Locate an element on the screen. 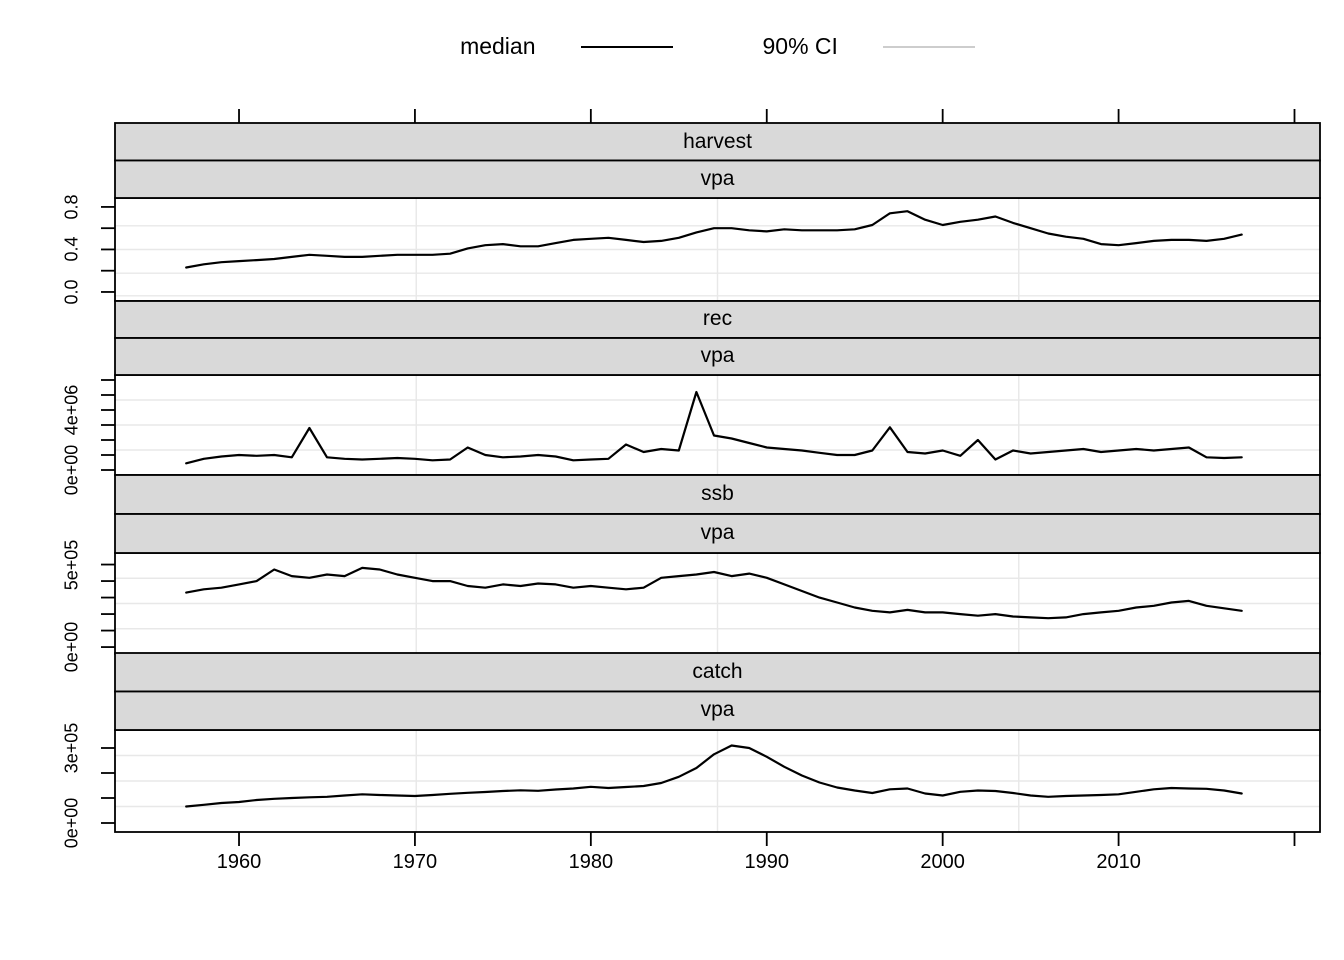 The image size is (1344, 960). x-tick-label: 1970 is located at coordinates (415, 862).